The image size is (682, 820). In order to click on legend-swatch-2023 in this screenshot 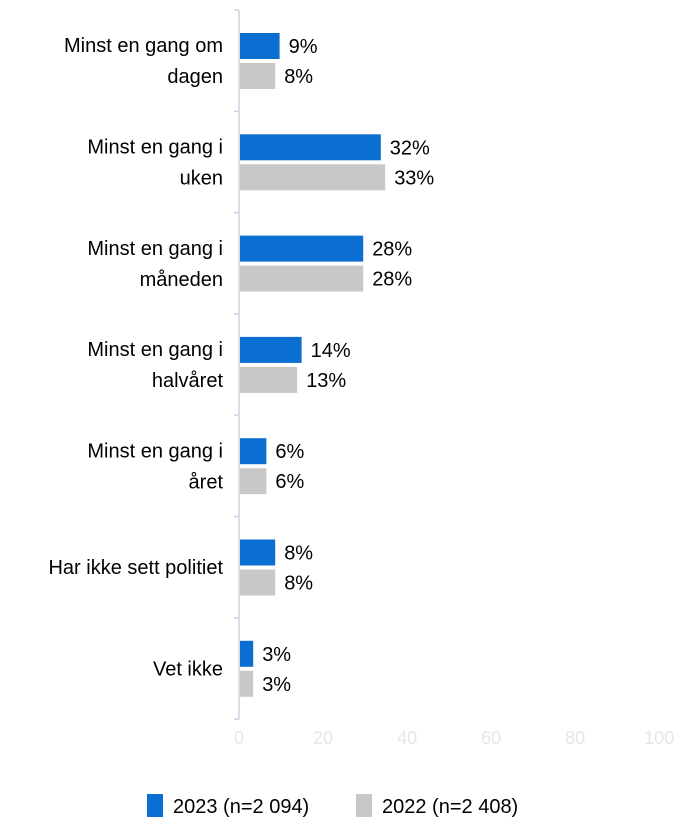, I will do `click(155, 805)`.